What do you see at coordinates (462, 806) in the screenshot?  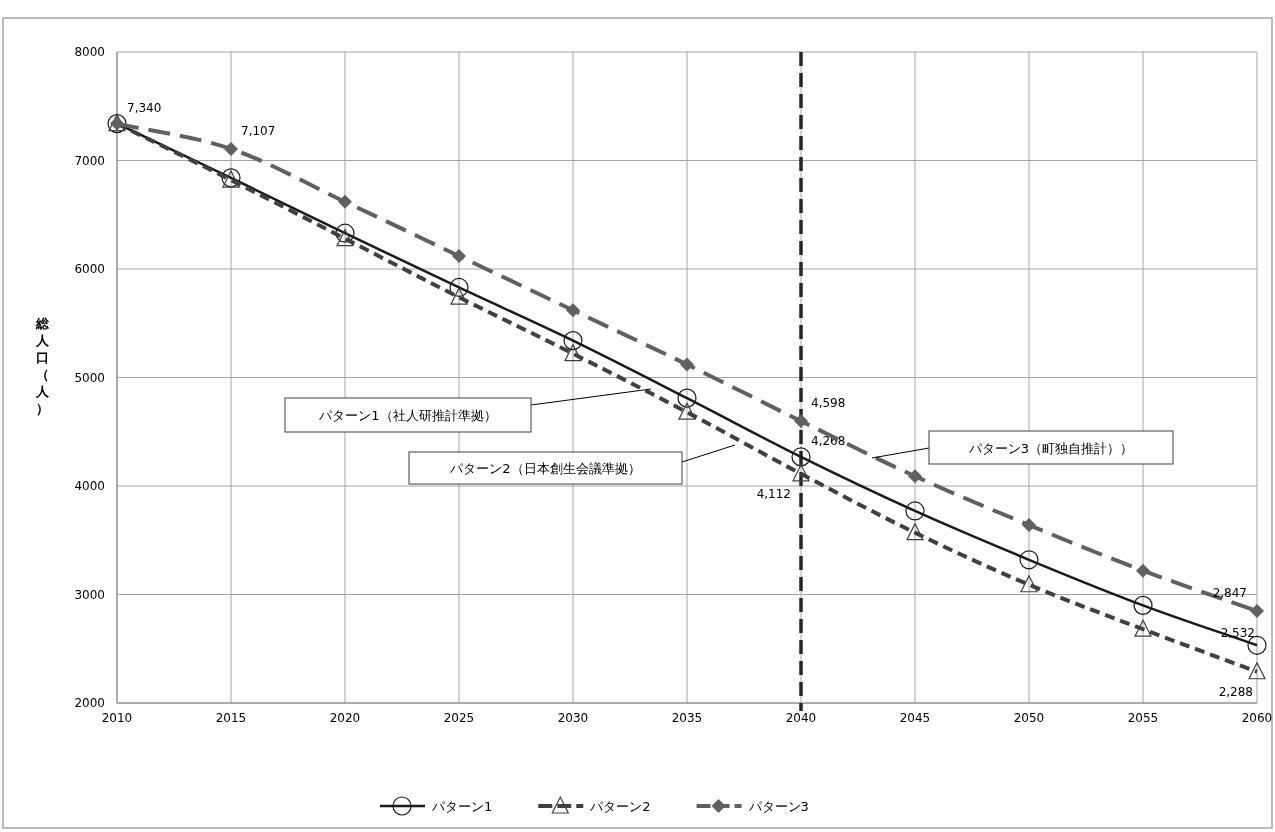 I see `legend-label: パターン1` at bounding box center [462, 806].